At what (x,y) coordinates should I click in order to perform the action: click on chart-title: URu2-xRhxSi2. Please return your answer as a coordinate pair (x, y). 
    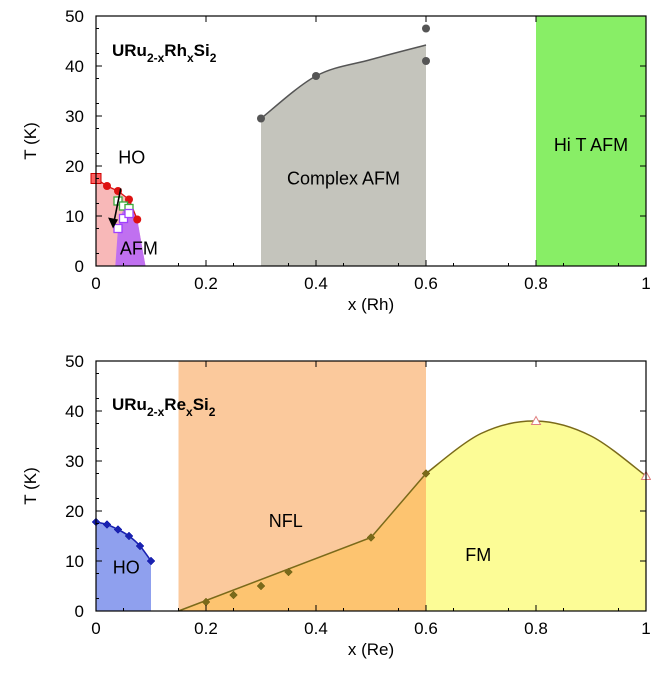
    Looking at the image, I should click on (164, 53).